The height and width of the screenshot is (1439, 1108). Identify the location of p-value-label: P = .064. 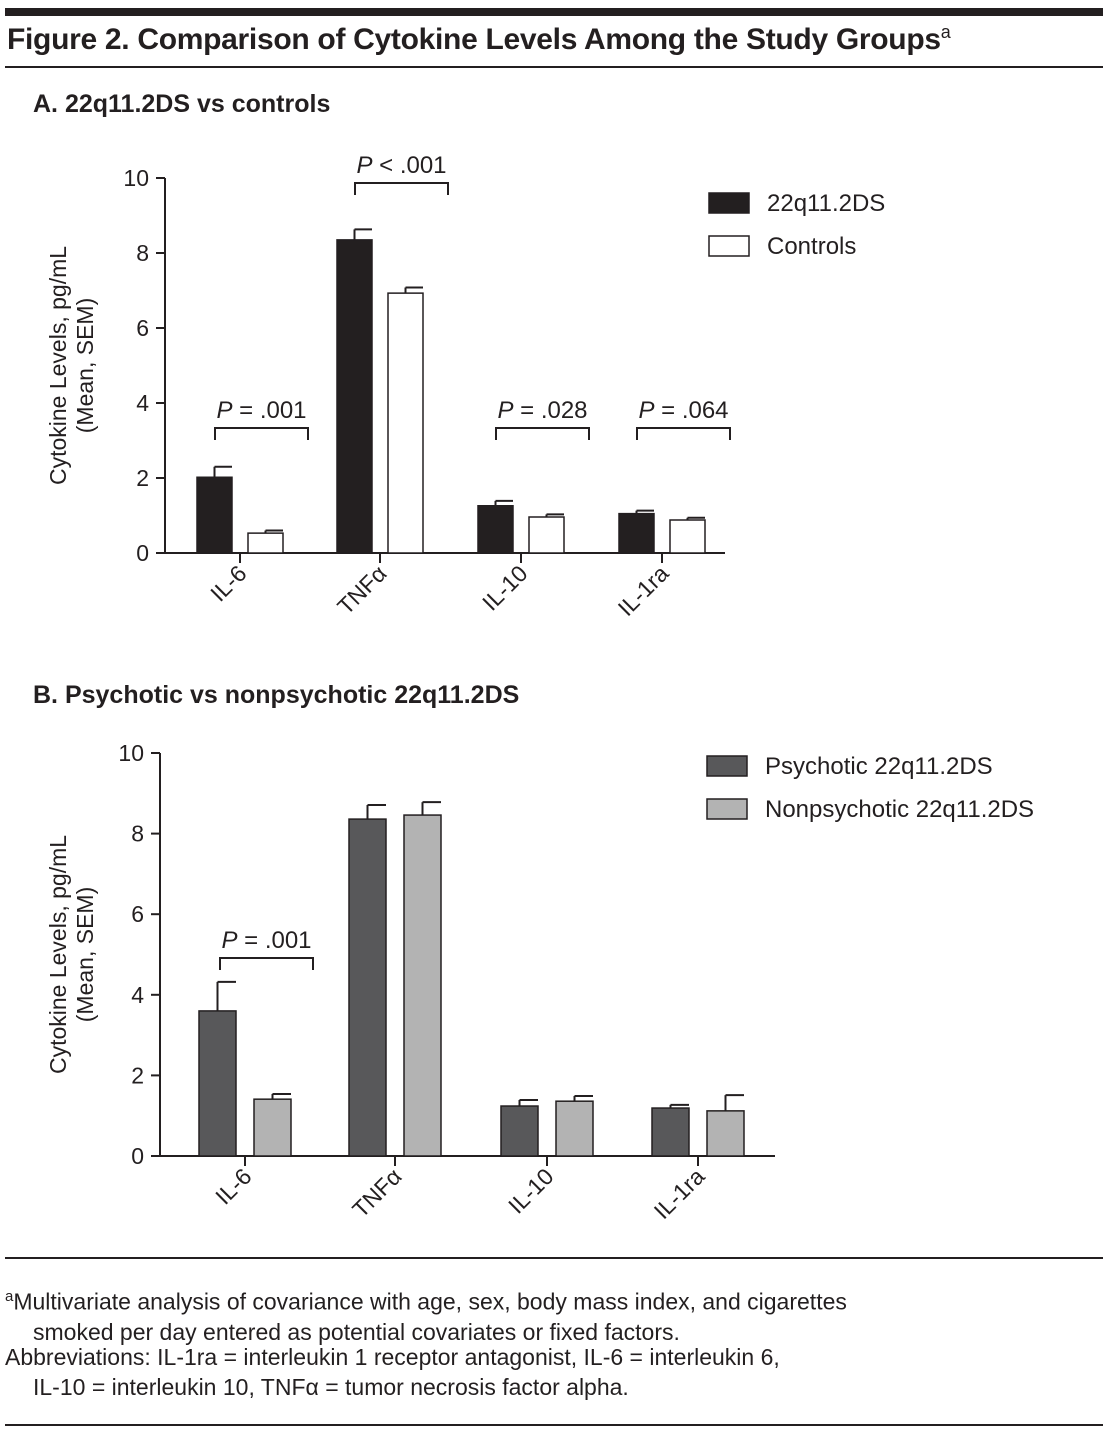
(683, 410).